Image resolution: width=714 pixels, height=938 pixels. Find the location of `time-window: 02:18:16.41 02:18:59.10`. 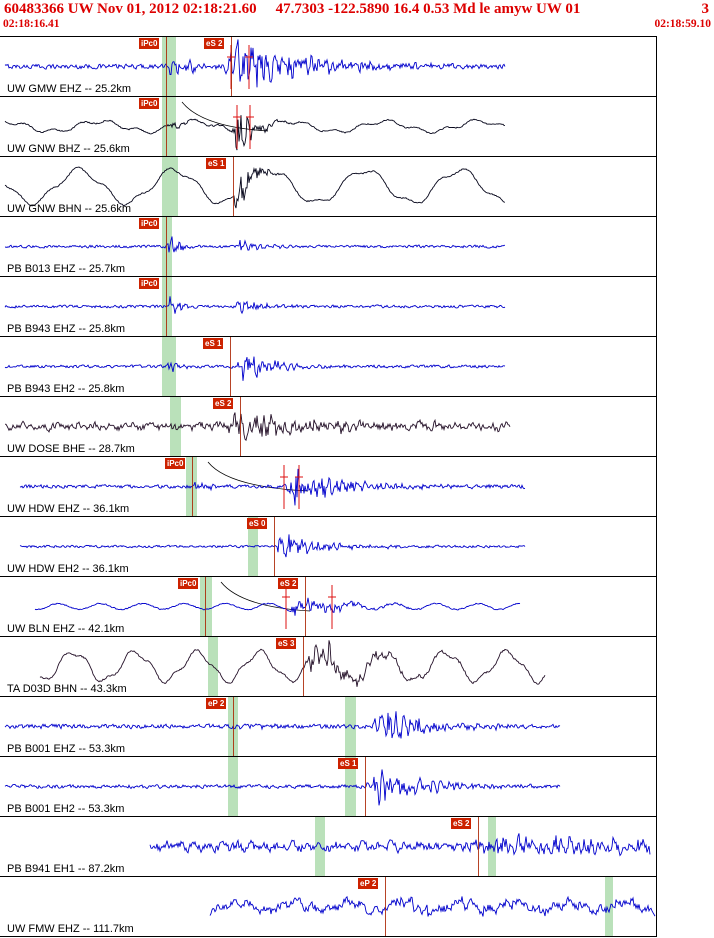

time-window: 02:18:16.41 02:18:59.10 is located at coordinates (357, 24).